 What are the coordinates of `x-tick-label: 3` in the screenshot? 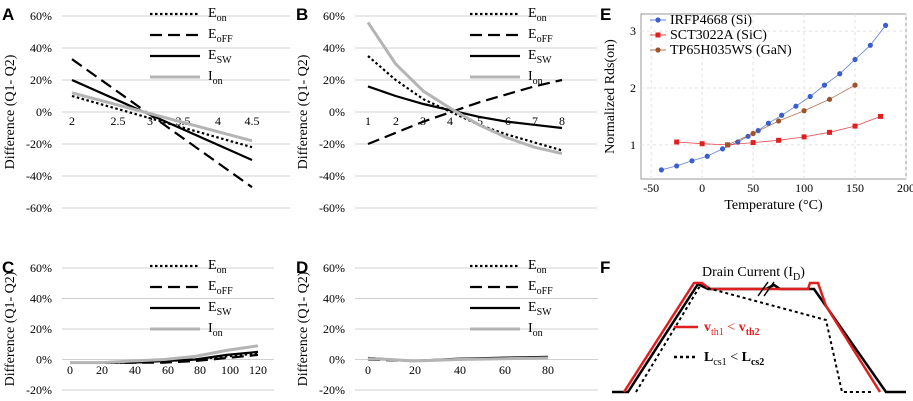 It's located at (150, 121).